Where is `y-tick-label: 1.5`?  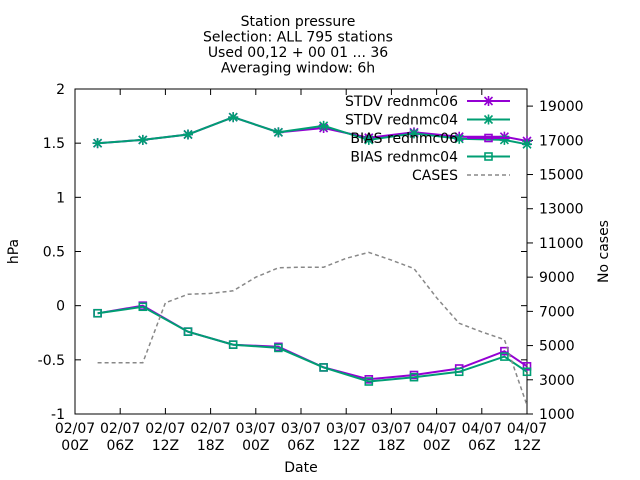 y-tick-label: 1.5 is located at coordinates (54, 144).